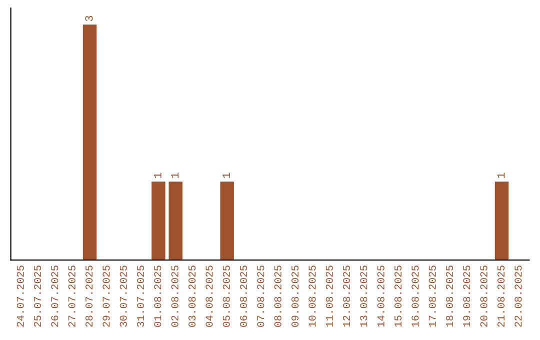  I want to click on x-tick-label: 09.08.2025, so click(295, 296).